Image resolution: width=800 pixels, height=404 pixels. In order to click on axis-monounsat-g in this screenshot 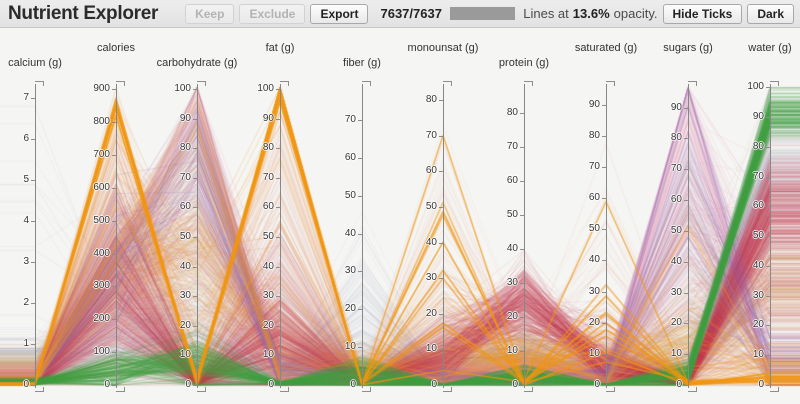, I will do `click(443, 236)`.